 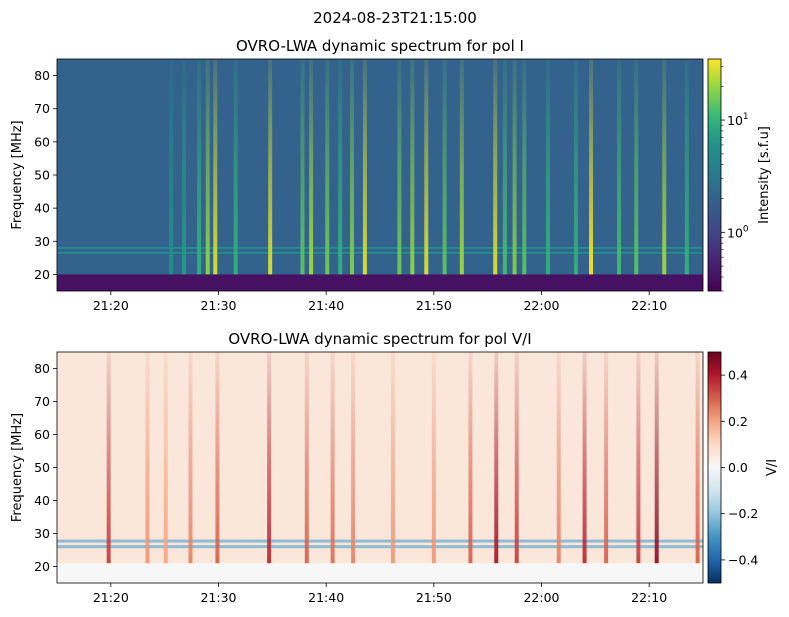 I want to click on colorbar-label: V/I, so click(x=772, y=467).